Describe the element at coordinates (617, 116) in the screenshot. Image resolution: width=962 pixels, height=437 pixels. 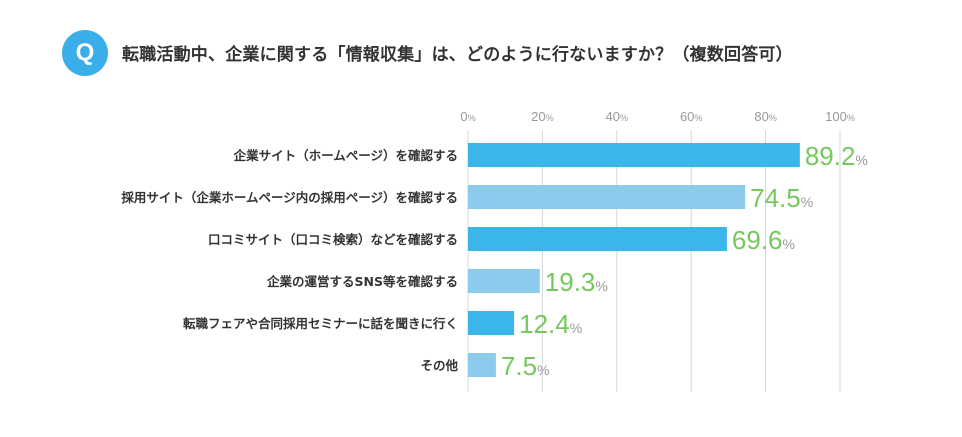
I see `x-tick-label: 40%` at that location.